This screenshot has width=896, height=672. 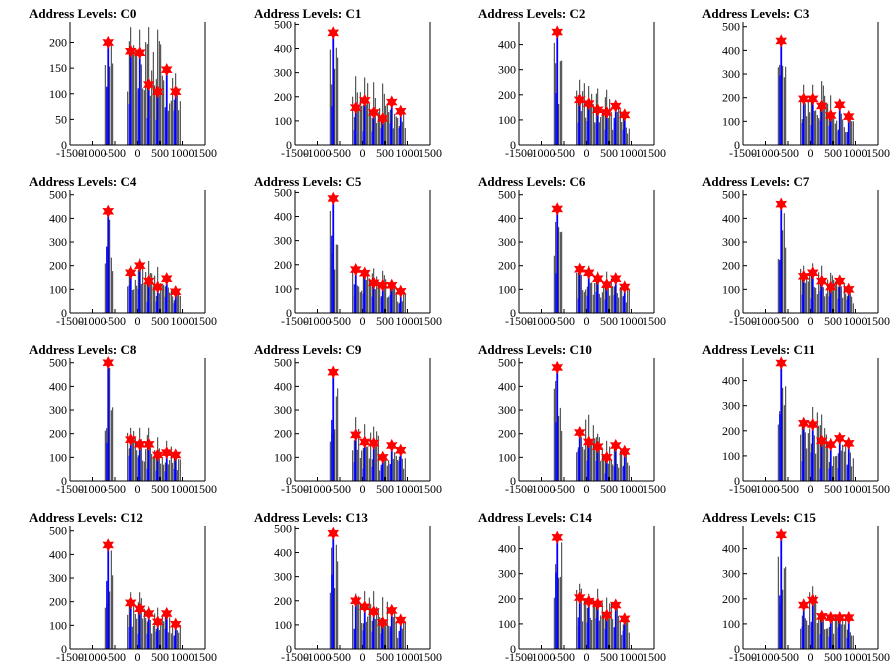 I want to click on chart-title: Address Levels: C6, so click(x=532, y=181).